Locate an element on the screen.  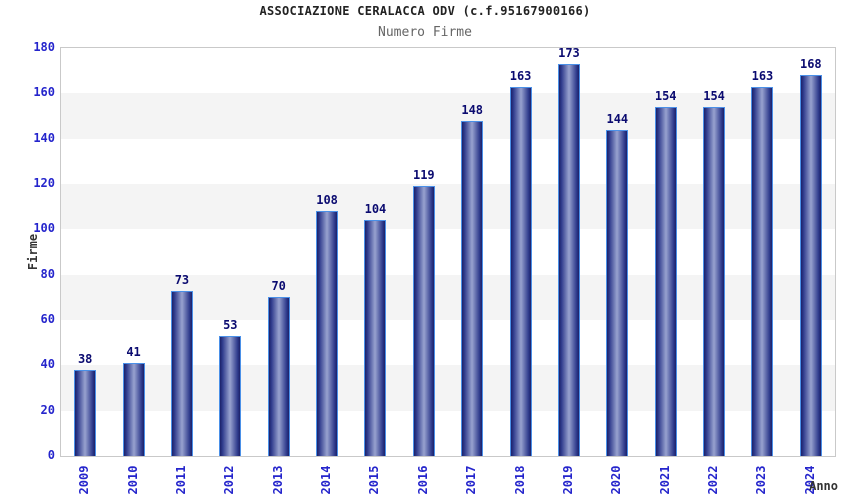
x-tick-label: 2017 is located at coordinates (471, 480).